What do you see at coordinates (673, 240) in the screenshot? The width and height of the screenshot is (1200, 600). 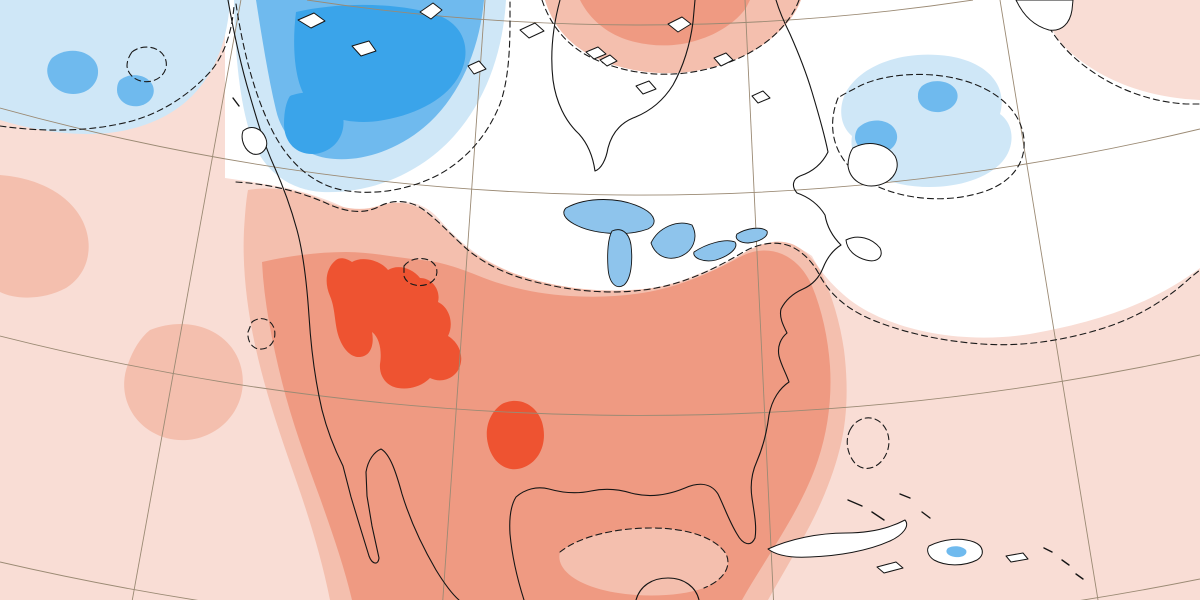 I see `lake-huron` at bounding box center [673, 240].